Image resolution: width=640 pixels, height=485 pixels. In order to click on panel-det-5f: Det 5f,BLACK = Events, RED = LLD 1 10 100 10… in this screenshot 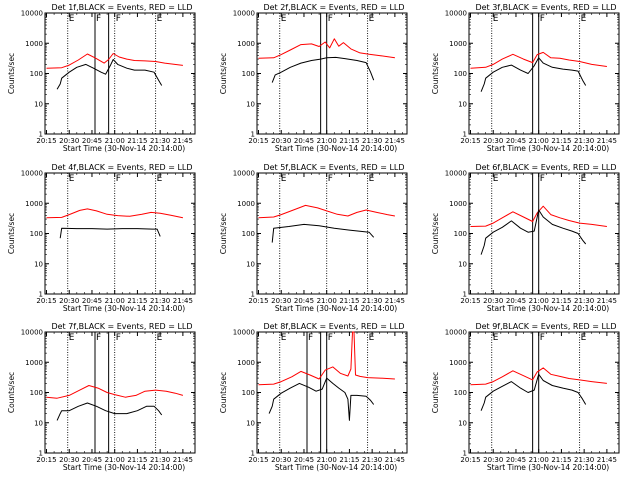, I will do `click(313, 238)`.